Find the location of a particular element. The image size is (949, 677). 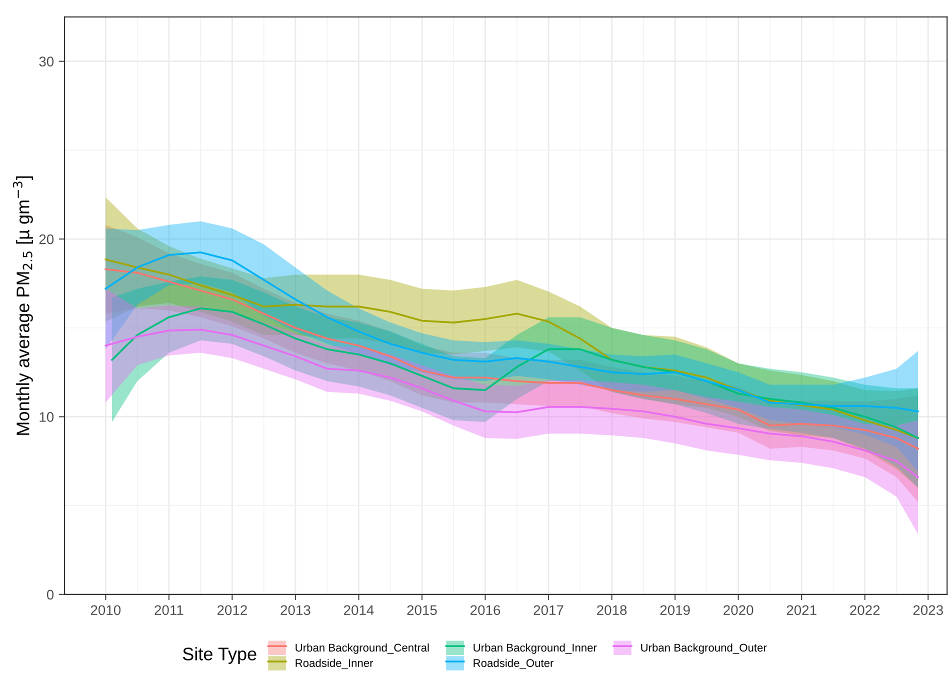

legend-label: Roadside_Inner is located at coordinates (335, 664).